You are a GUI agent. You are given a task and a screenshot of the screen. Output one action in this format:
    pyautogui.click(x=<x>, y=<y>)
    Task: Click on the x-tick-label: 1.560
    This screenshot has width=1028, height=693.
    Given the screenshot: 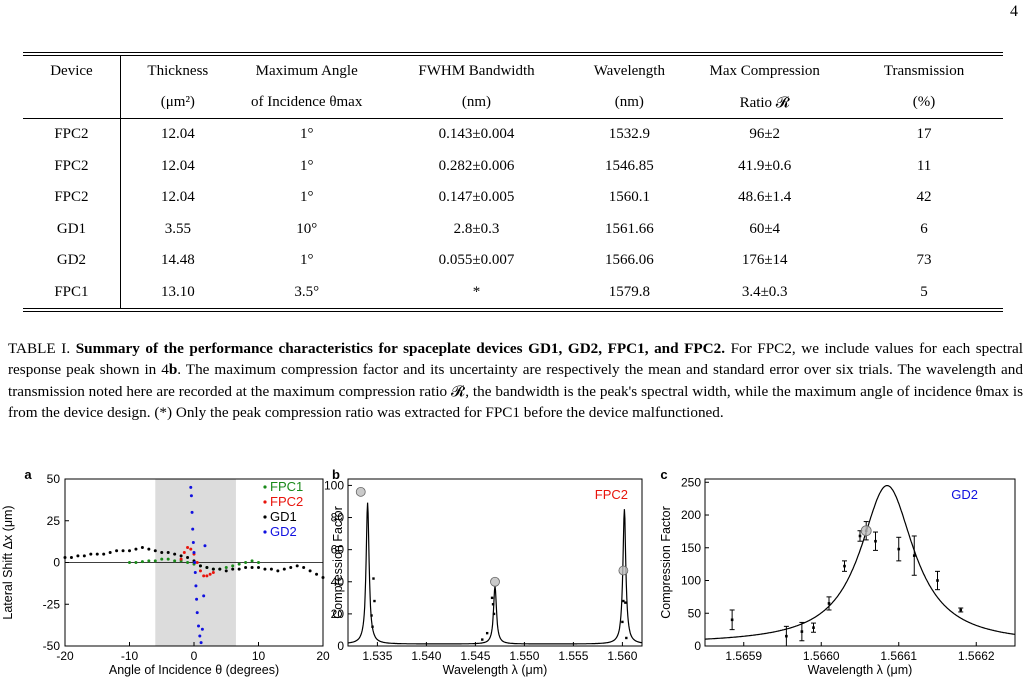 What is the action you would take?
    pyautogui.click(x=622, y=656)
    